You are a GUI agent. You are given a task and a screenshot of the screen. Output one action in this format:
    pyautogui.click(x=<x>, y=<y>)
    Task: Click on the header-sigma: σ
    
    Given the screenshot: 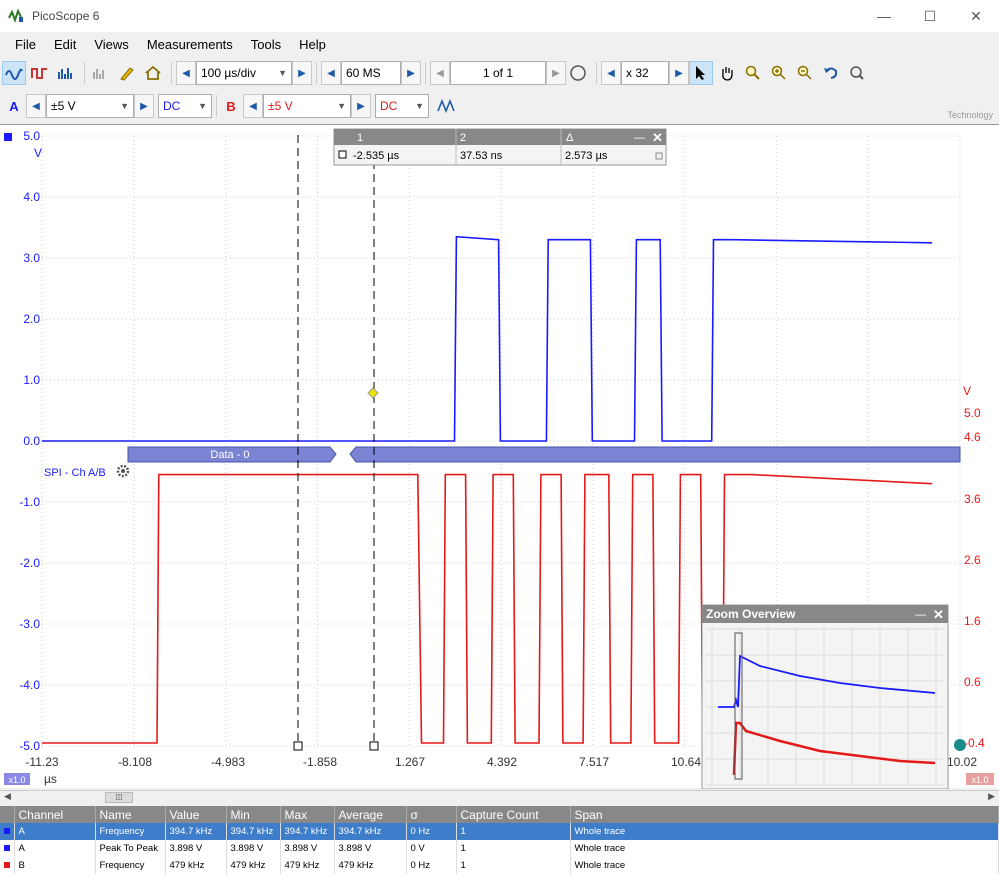 What is the action you would take?
    pyautogui.click(x=431, y=814)
    